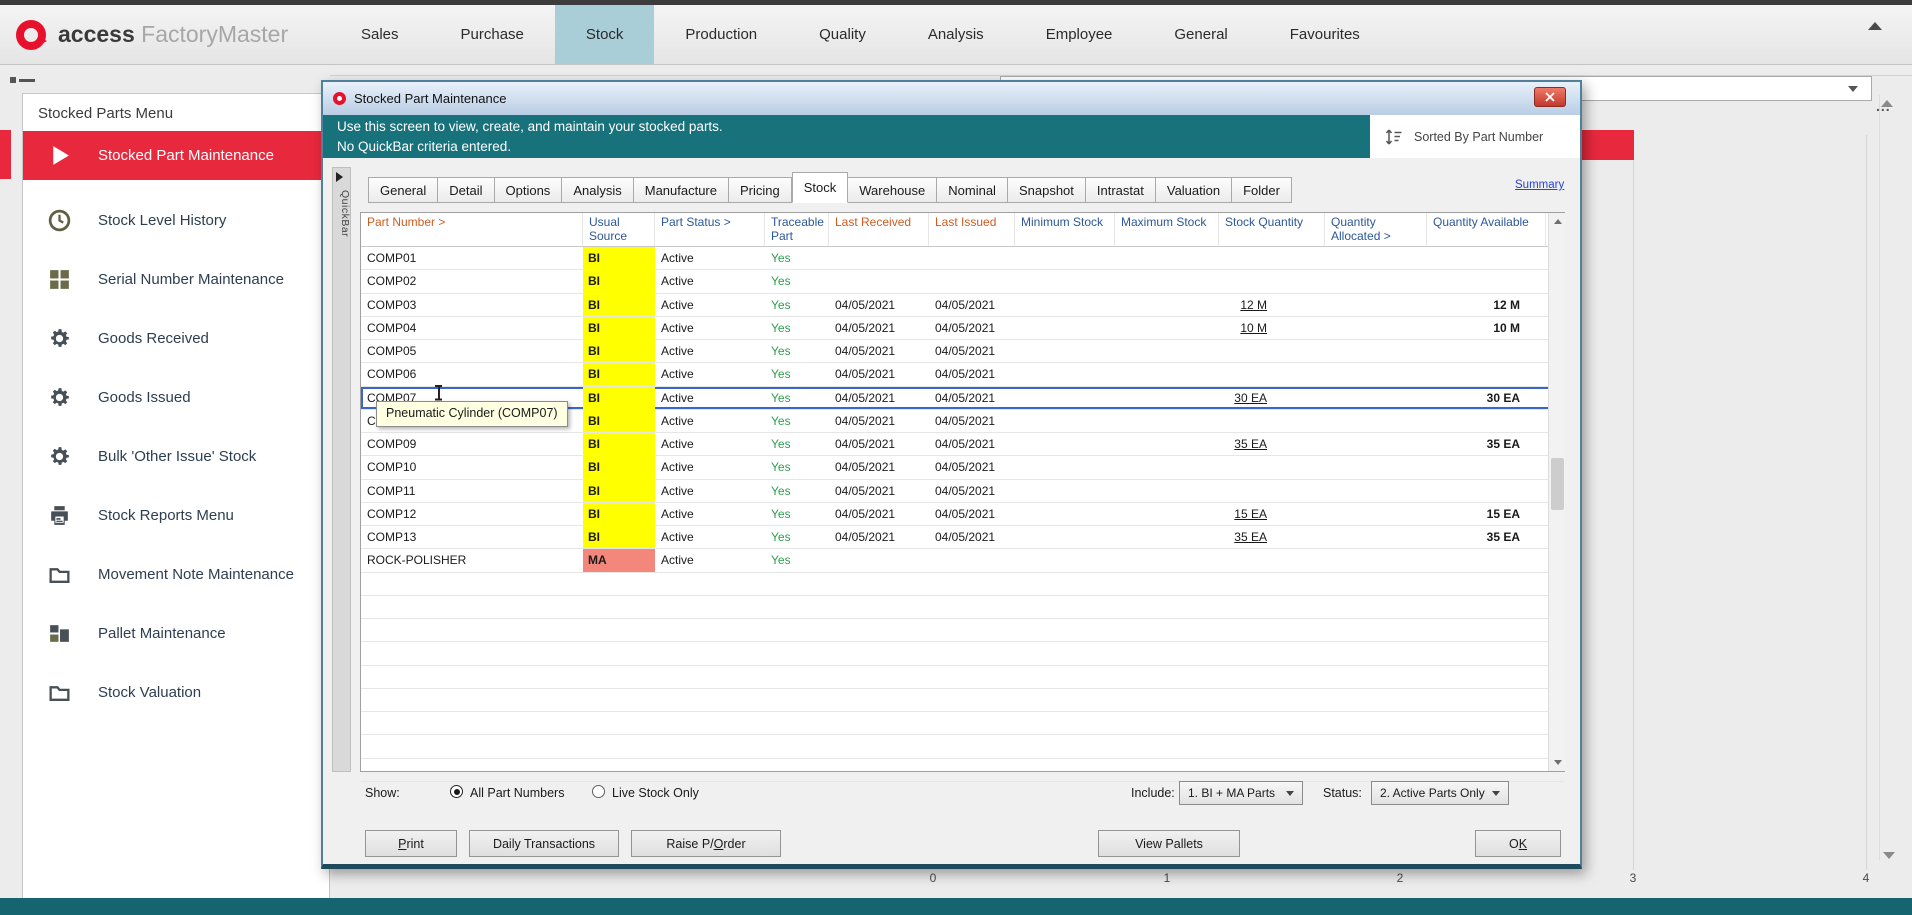  Describe the element at coordinates (403, 190) in the screenshot. I see `tab-general: General` at that location.